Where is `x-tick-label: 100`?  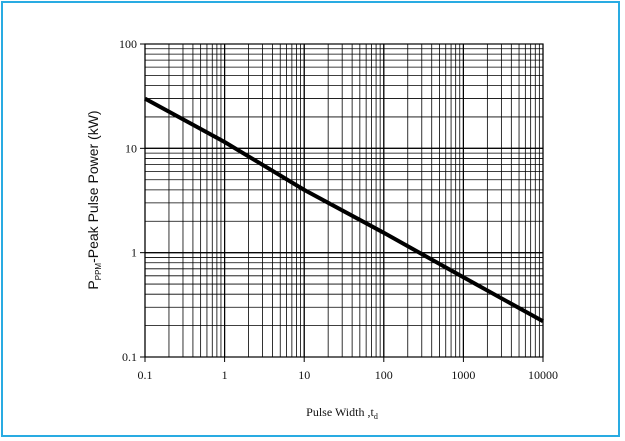
x-tick-label: 100 is located at coordinates (384, 375).